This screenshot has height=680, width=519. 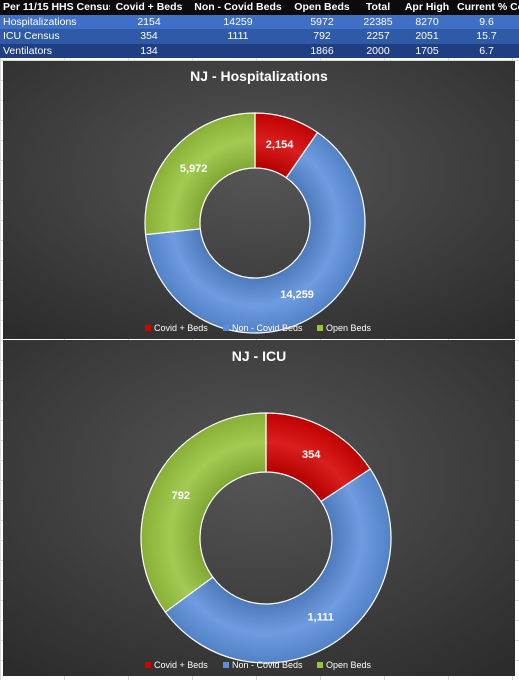 I want to click on table-cell: 6.7, so click(x=486, y=50).